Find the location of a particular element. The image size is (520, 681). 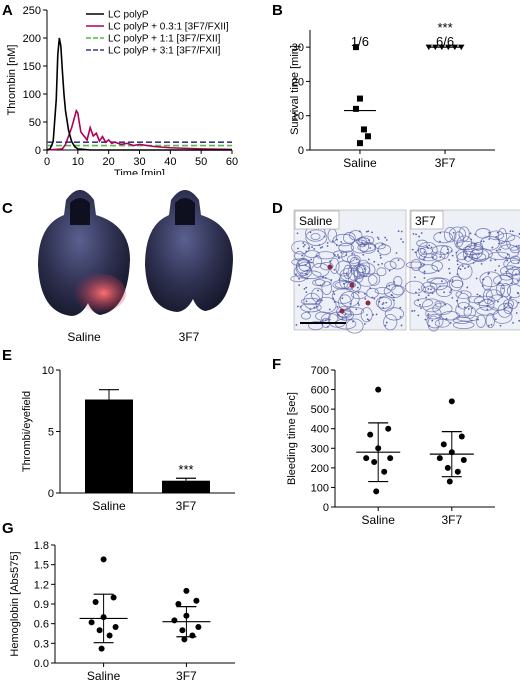

legend-entry: LC polyP + 1:1 [3F7/FXII] is located at coordinates (164, 39).